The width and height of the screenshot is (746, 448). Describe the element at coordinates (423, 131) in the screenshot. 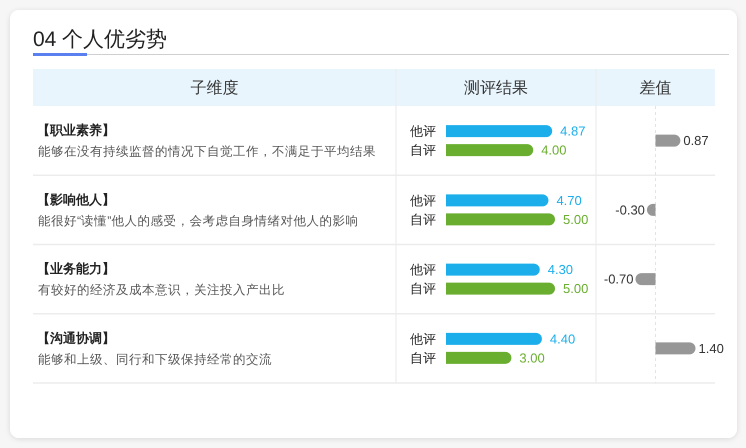

I see `series-label: 他评` at that location.